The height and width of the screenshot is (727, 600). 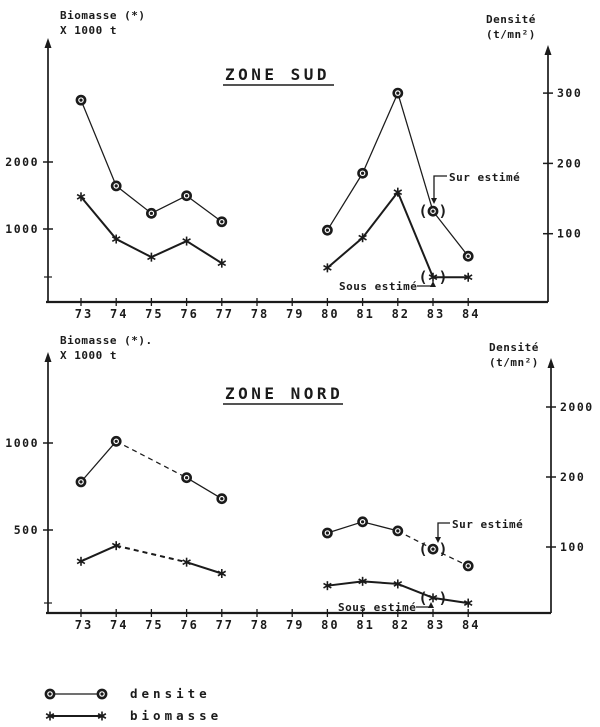 What do you see at coordinates (330, 625) in the screenshot?
I see `x-axis-tick-label: 80` at bounding box center [330, 625].